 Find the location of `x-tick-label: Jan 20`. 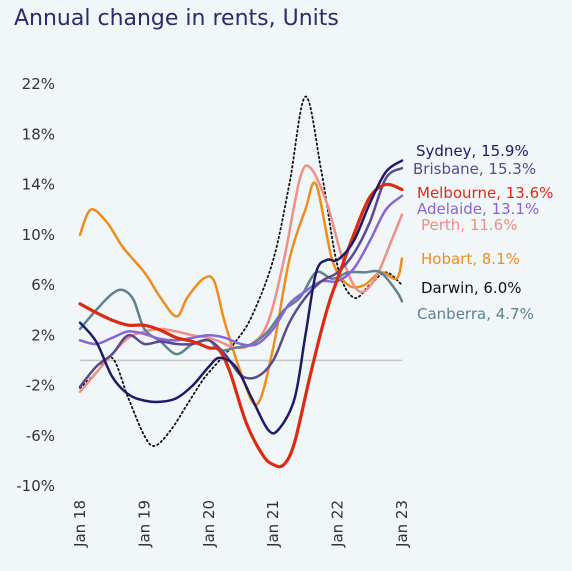

x-tick-label: Jan 20 is located at coordinates (209, 524).